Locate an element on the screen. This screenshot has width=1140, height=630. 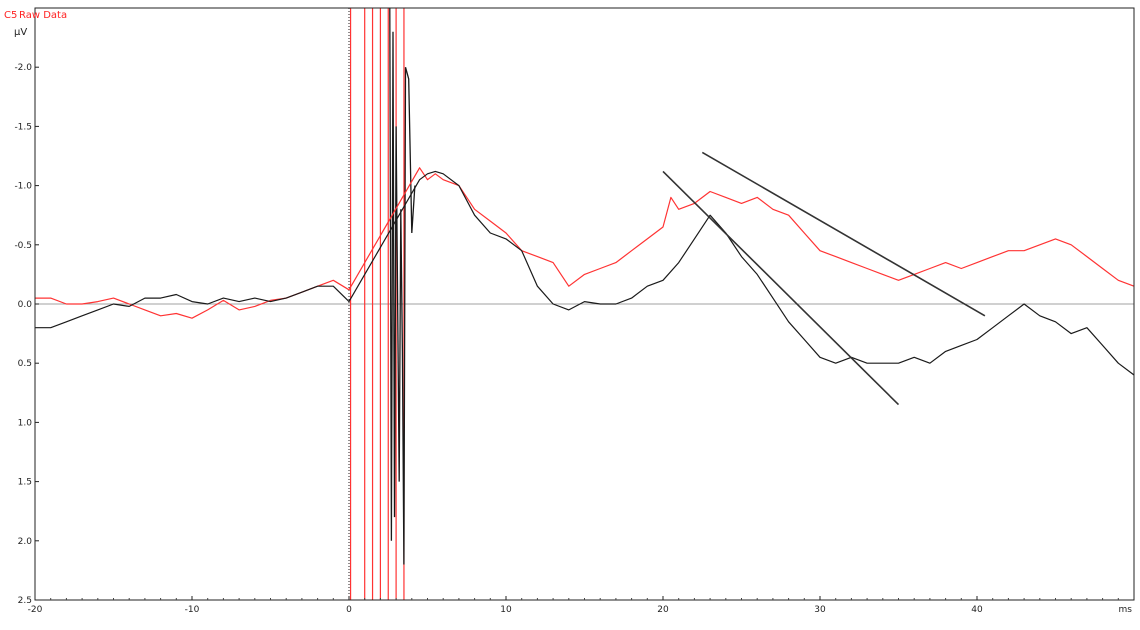
x-axis-label: ms is located at coordinates (1126, 610).